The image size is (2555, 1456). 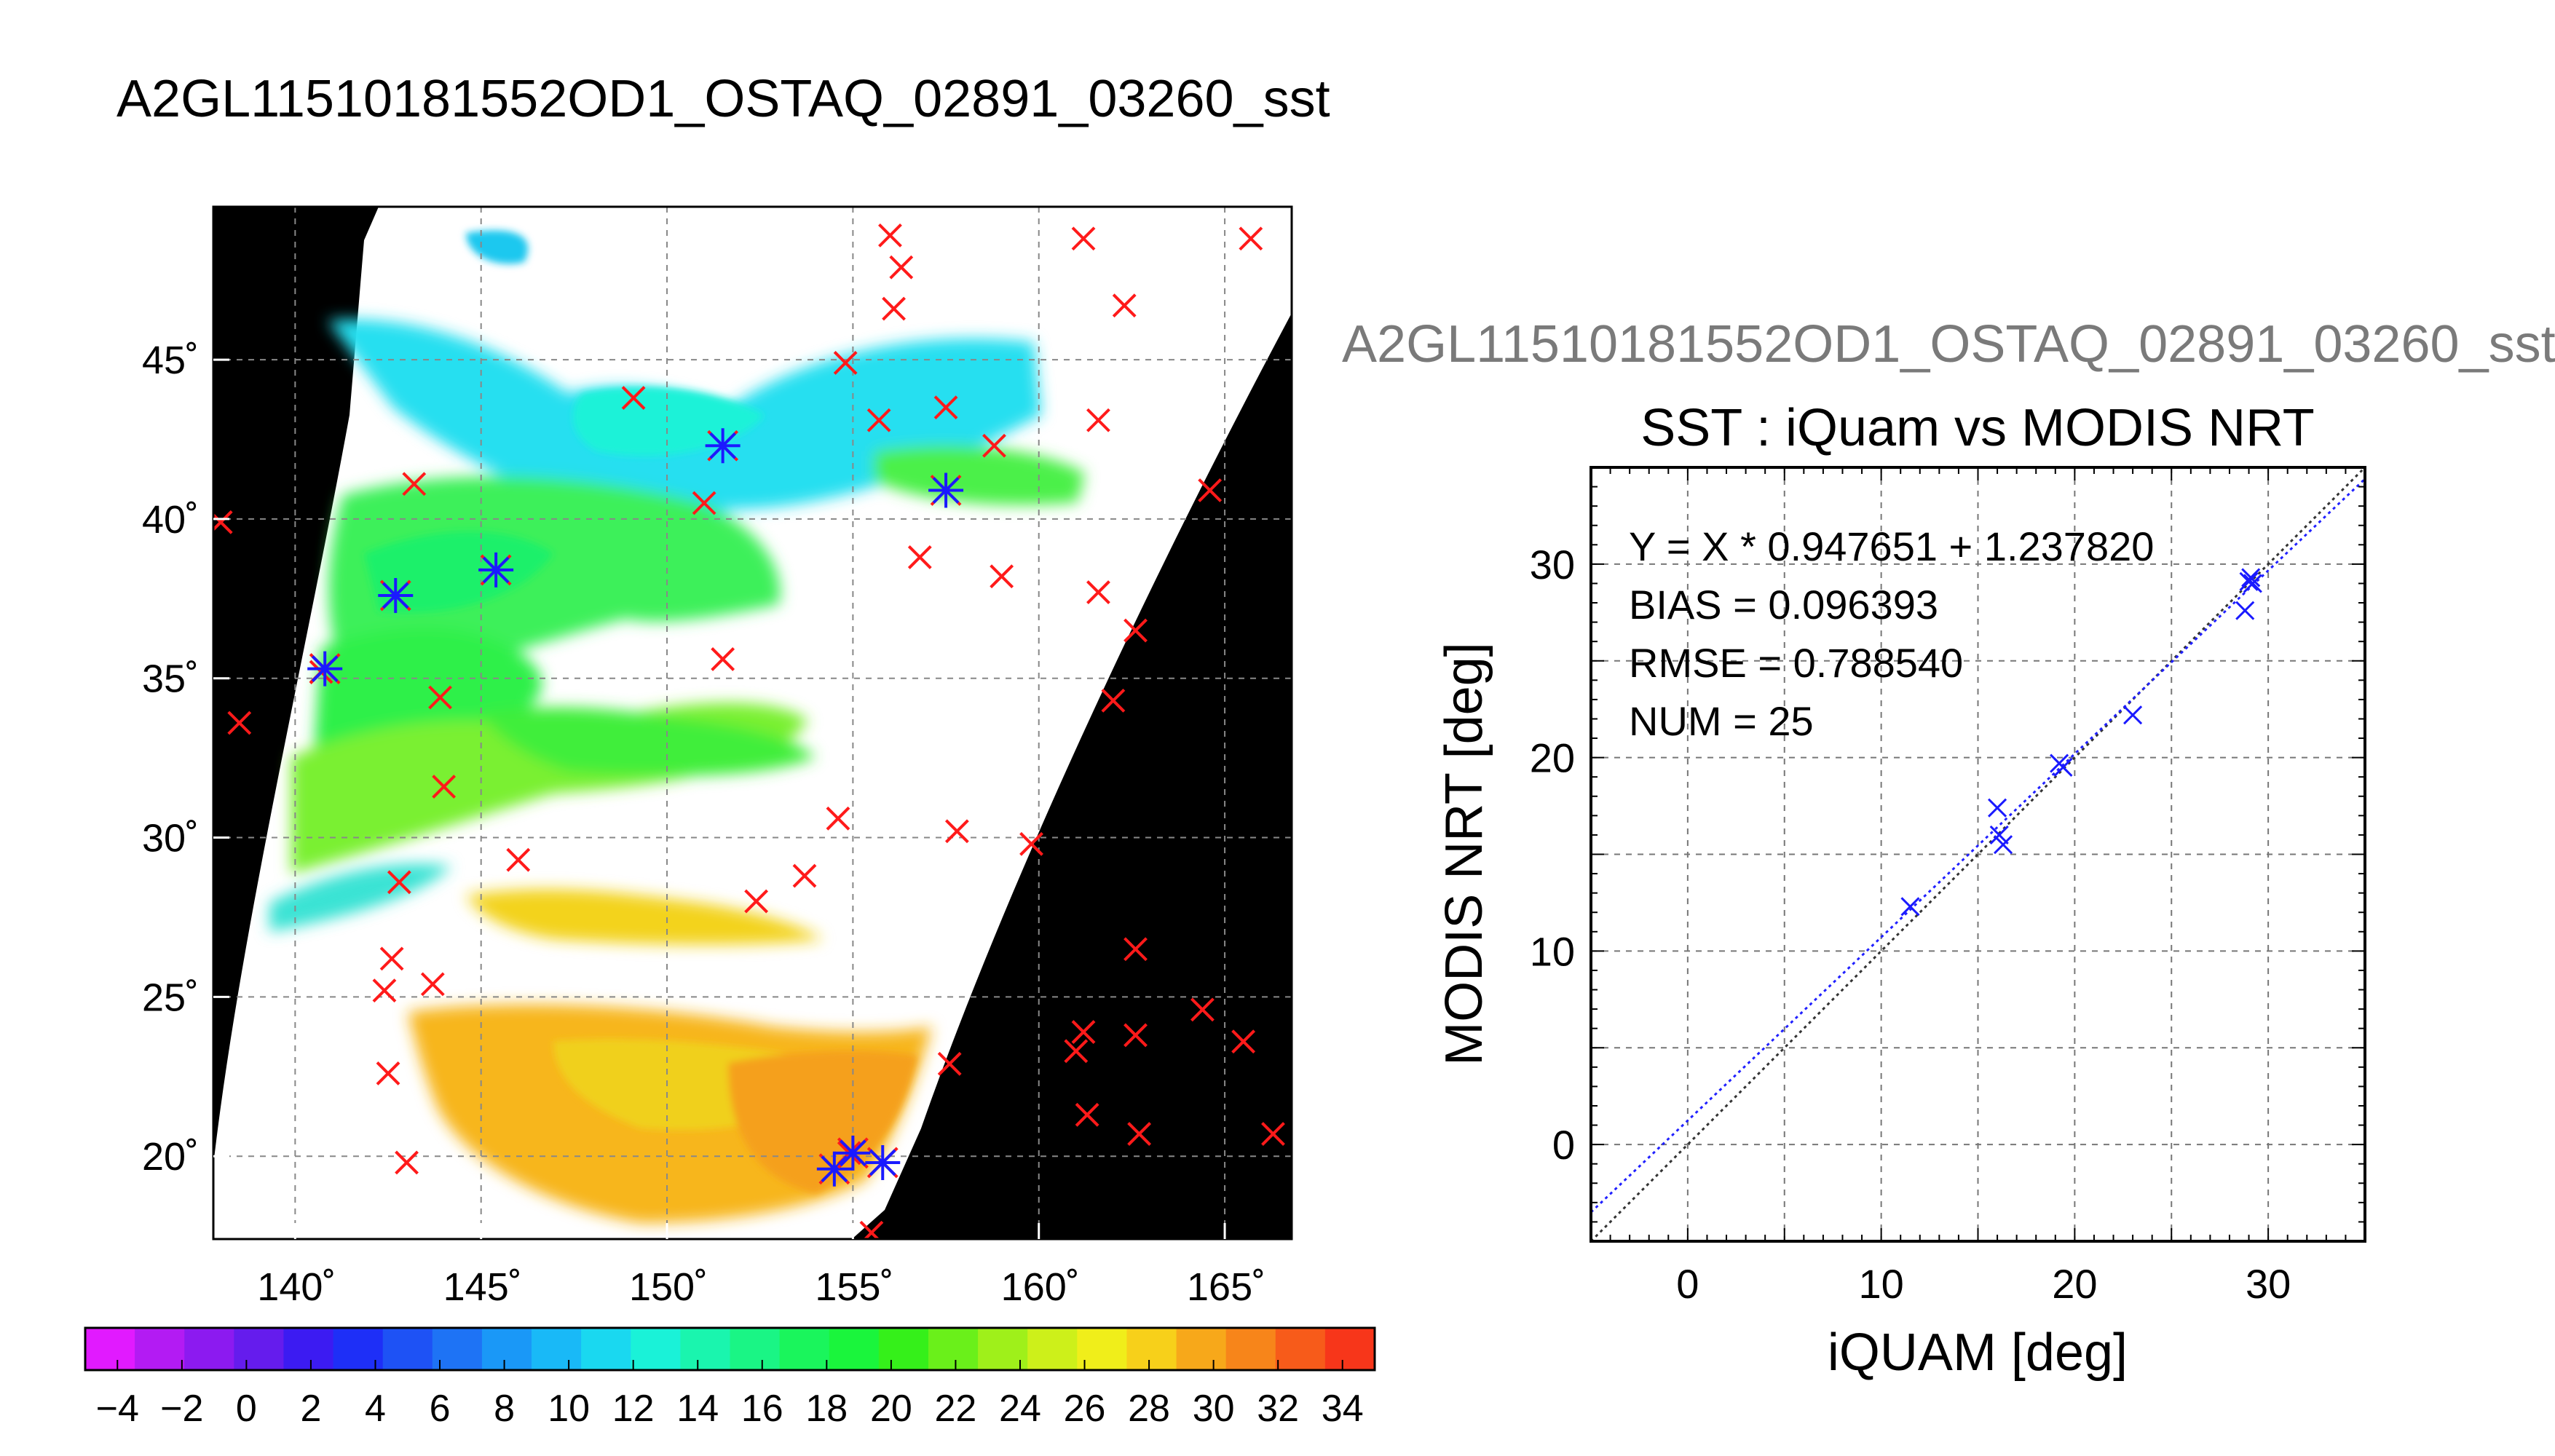 I want to click on colorbar-tick-label: 6, so click(x=440, y=1409).